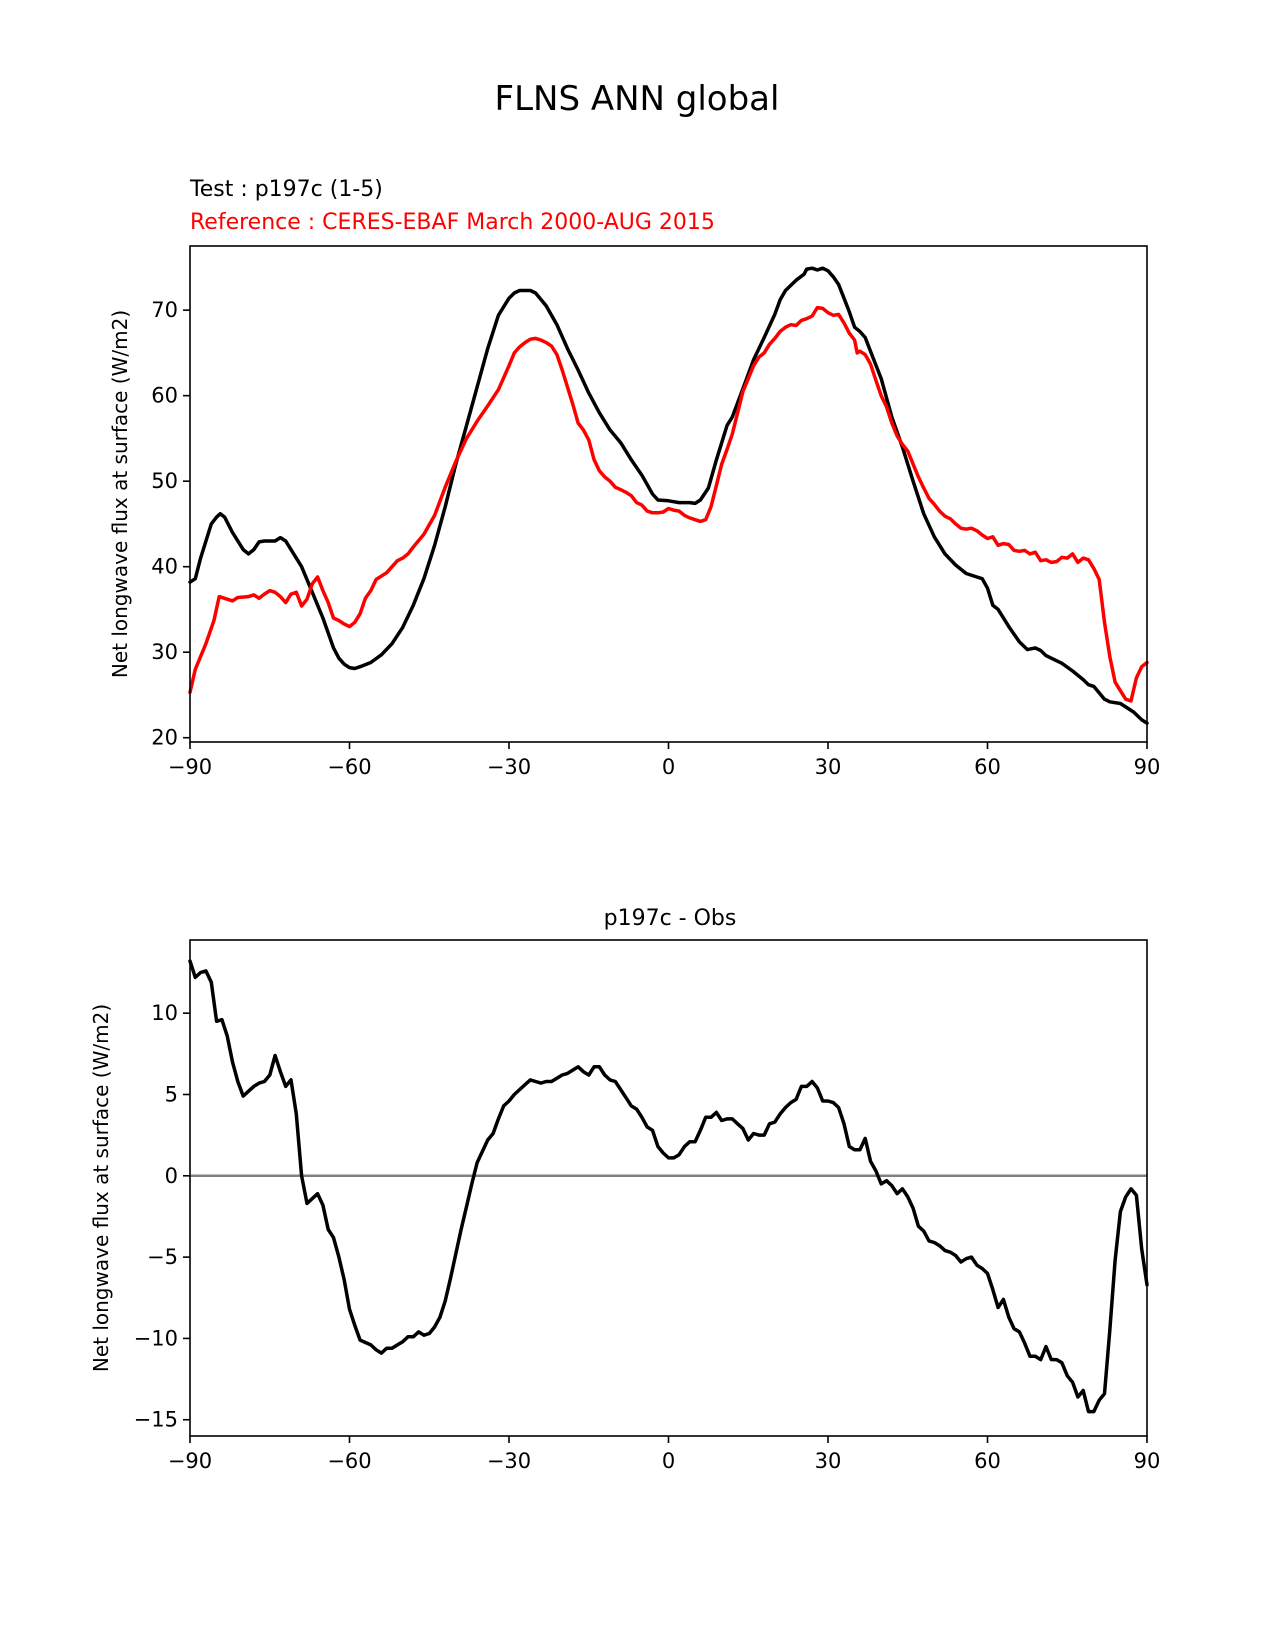  I want to click on bottom-y-axis-label: Net longwave flux at surface (W/m2), so click(101, 1188).